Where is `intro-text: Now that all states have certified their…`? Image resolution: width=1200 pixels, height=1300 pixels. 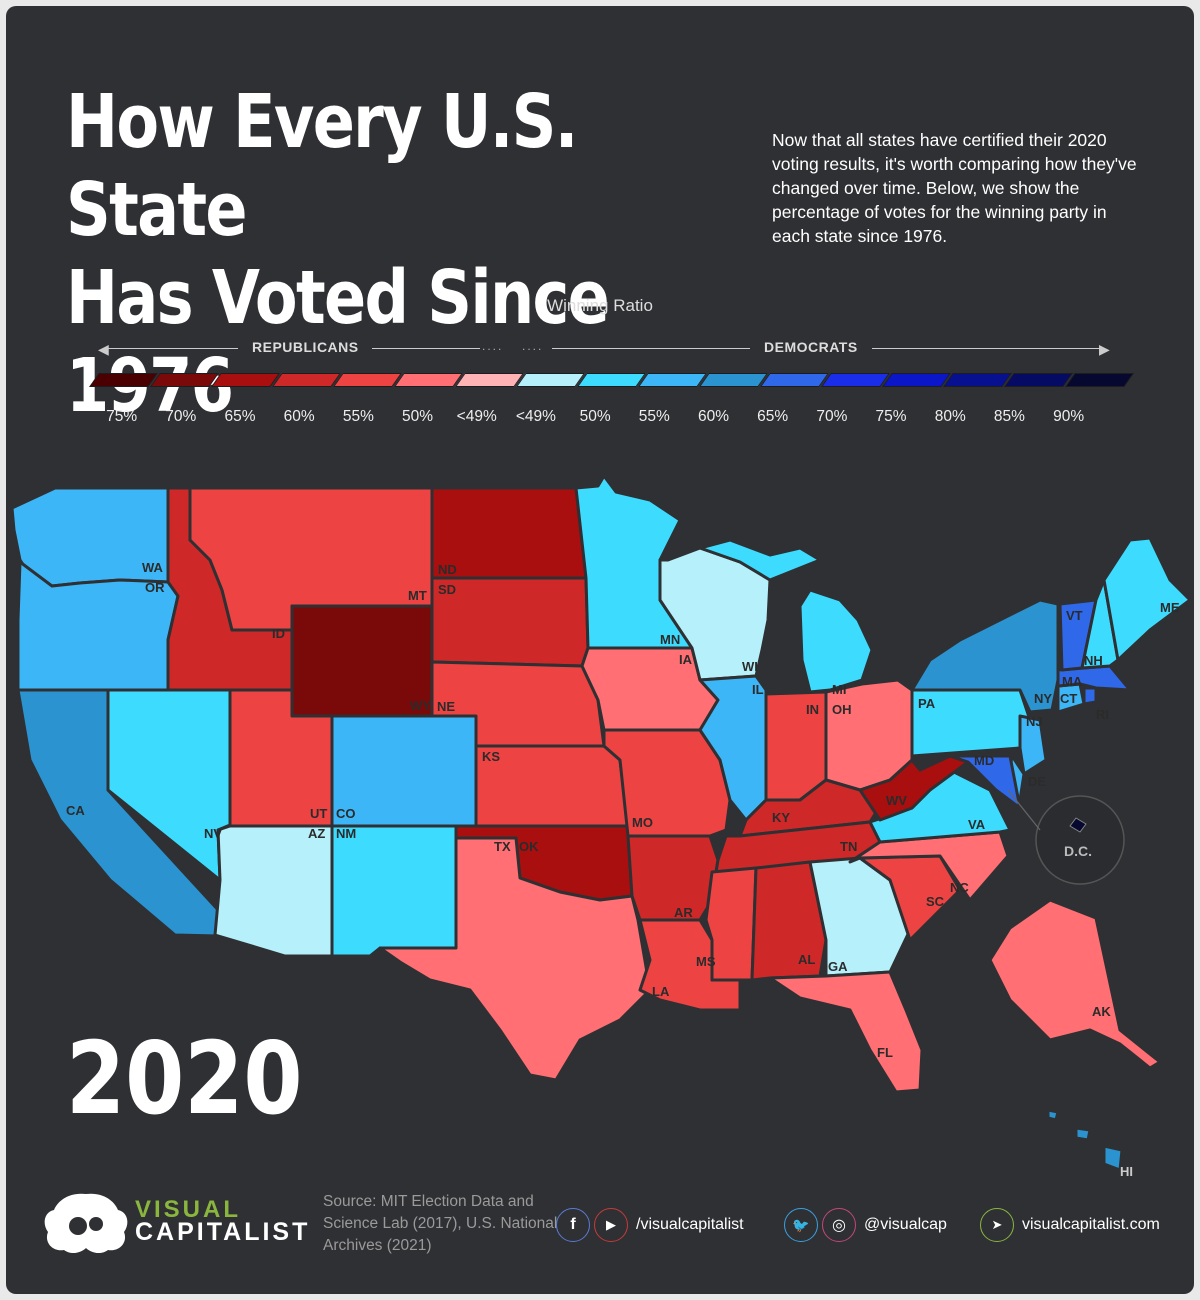
intro-text: Now that all states have certified their… is located at coordinates (954, 188).